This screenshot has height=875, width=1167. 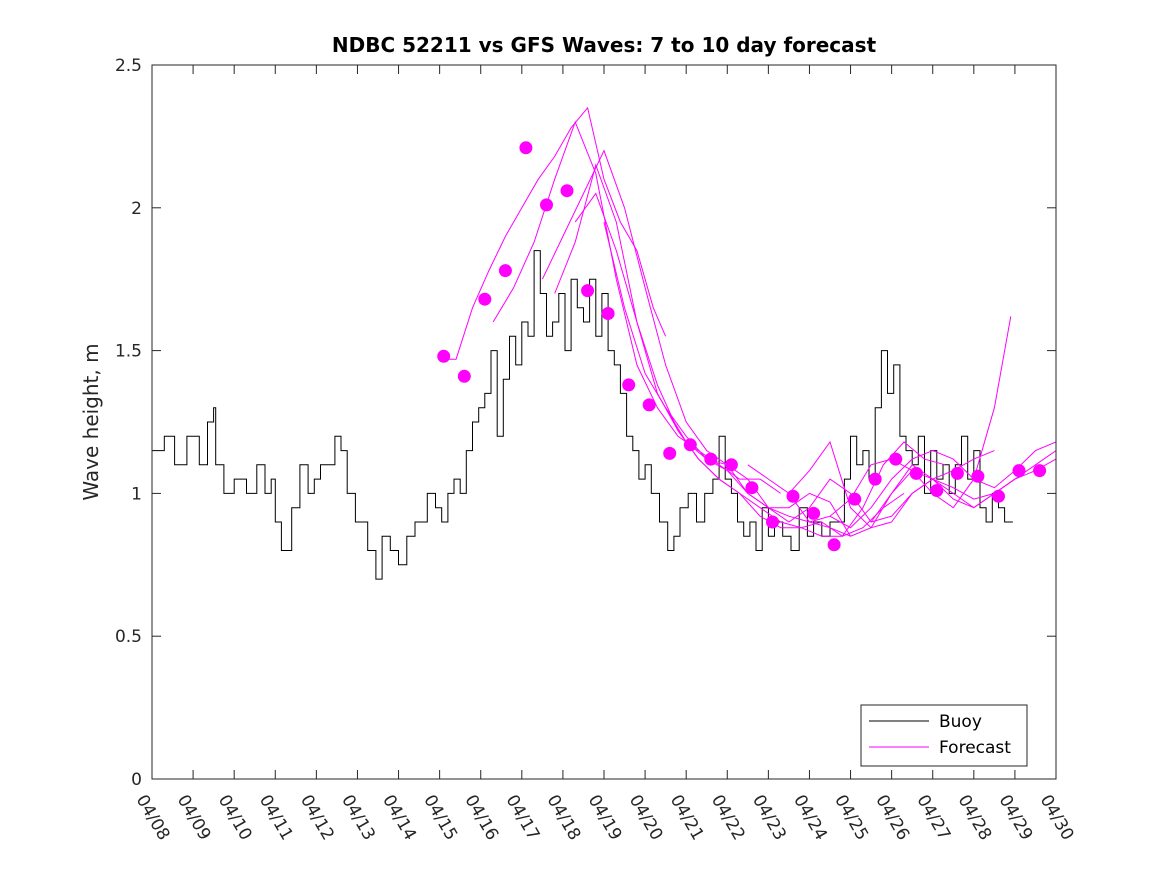 I want to click on x-tick-label: 04/29, so click(x=1016, y=818).